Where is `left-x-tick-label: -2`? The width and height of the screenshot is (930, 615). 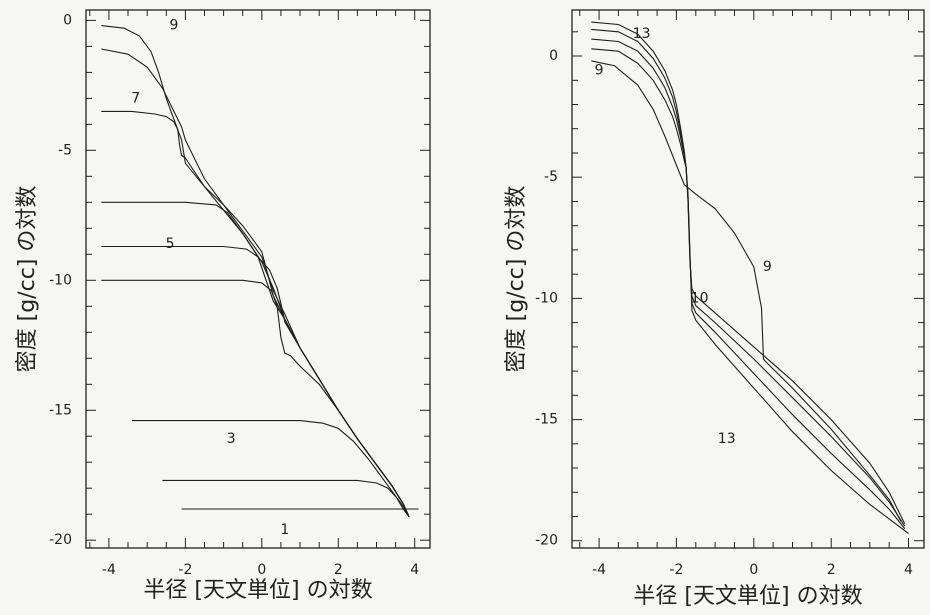
left-x-tick-label: -2 is located at coordinates (185, 570).